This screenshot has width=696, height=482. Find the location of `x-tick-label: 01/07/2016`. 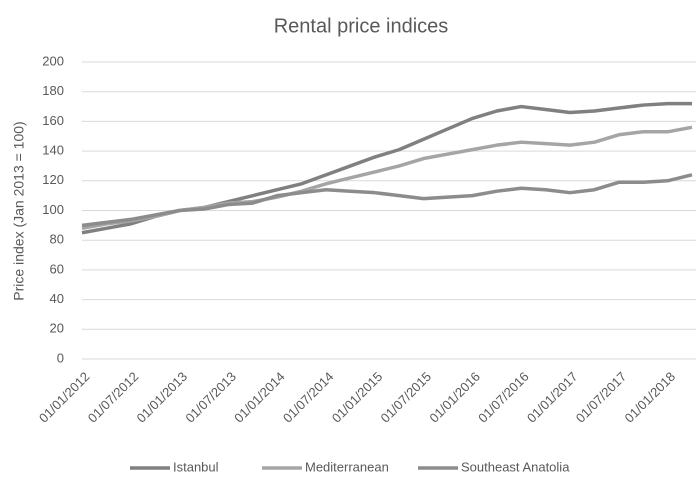

x-tick-label: 01/07/2016 is located at coordinates (503, 397).